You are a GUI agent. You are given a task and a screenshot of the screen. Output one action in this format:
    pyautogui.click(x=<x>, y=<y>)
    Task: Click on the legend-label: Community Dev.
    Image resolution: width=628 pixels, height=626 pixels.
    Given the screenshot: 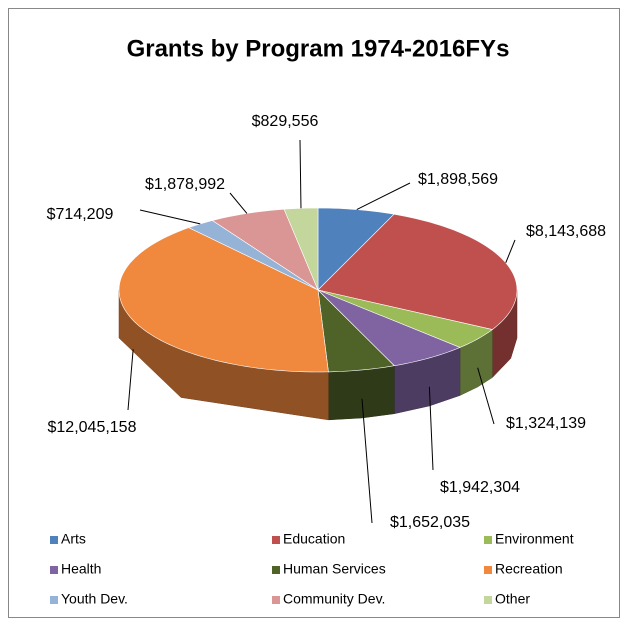 What is the action you would take?
    pyautogui.click(x=334, y=599)
    